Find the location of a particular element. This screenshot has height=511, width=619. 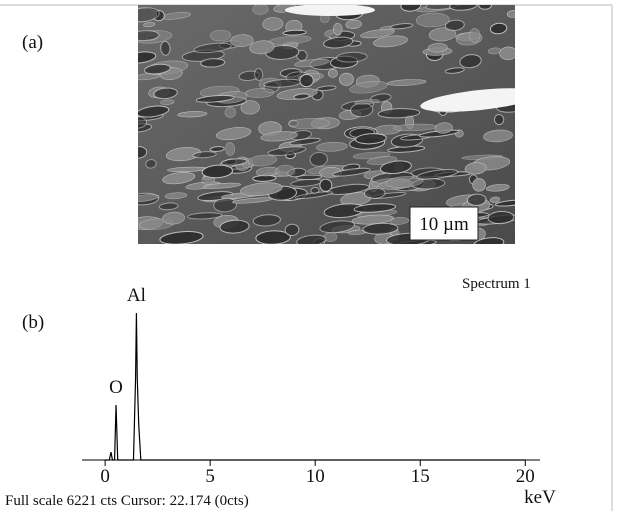

x-tick-label: 15 is located at coordinates (420, 476).